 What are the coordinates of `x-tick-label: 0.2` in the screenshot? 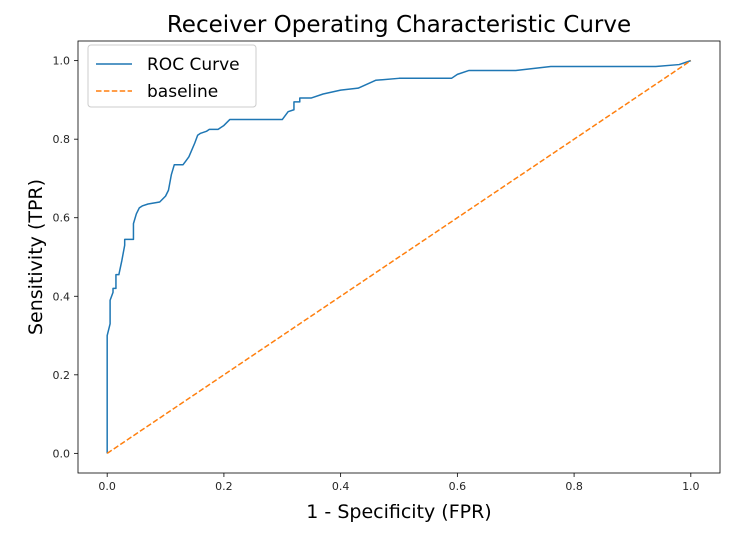 It's located at (224, 486).